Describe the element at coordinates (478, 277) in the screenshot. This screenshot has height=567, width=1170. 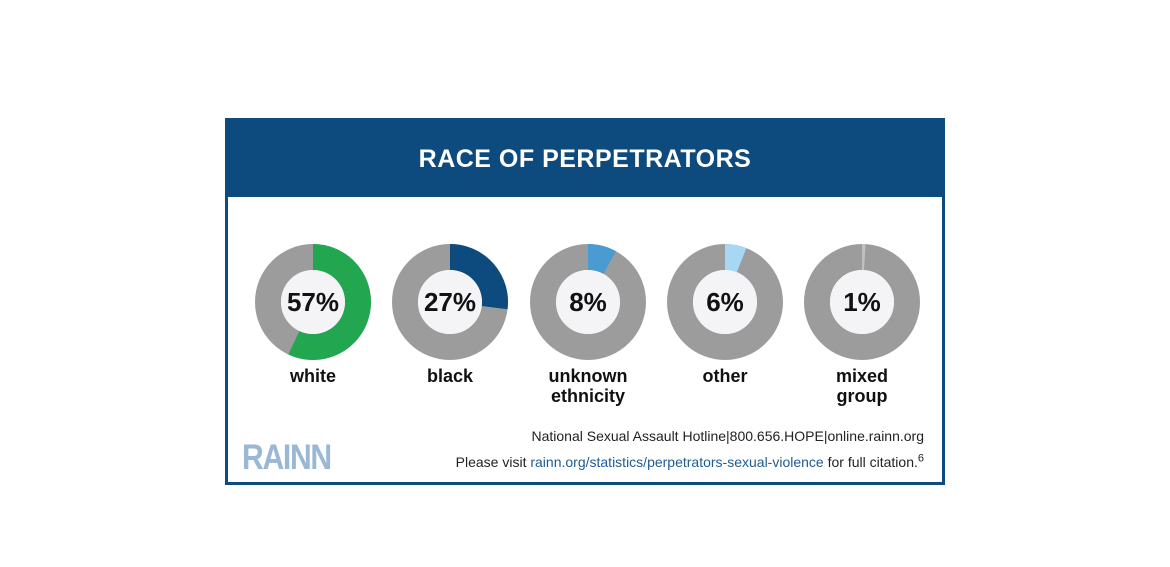
I see `donut-segment-black` at that location.